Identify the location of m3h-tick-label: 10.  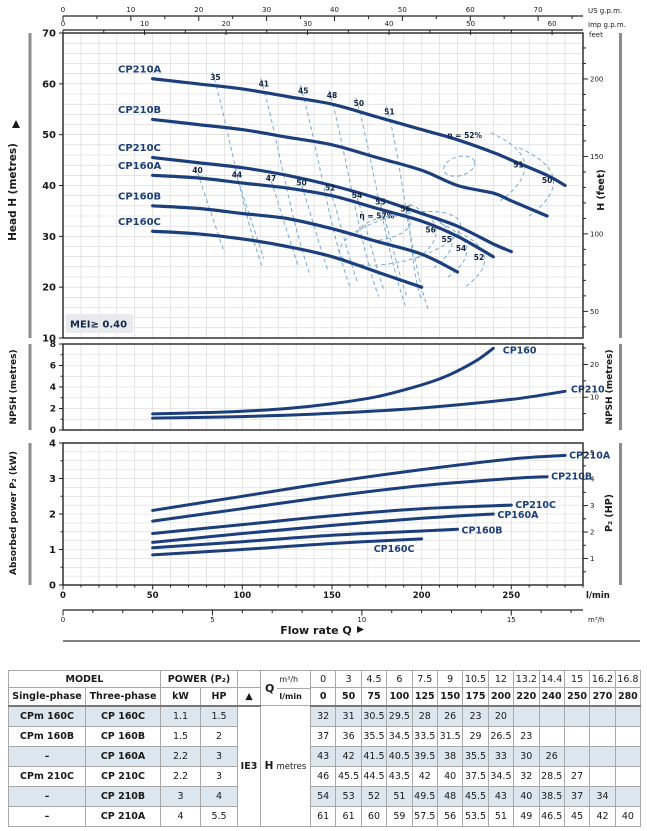
(361, 620).